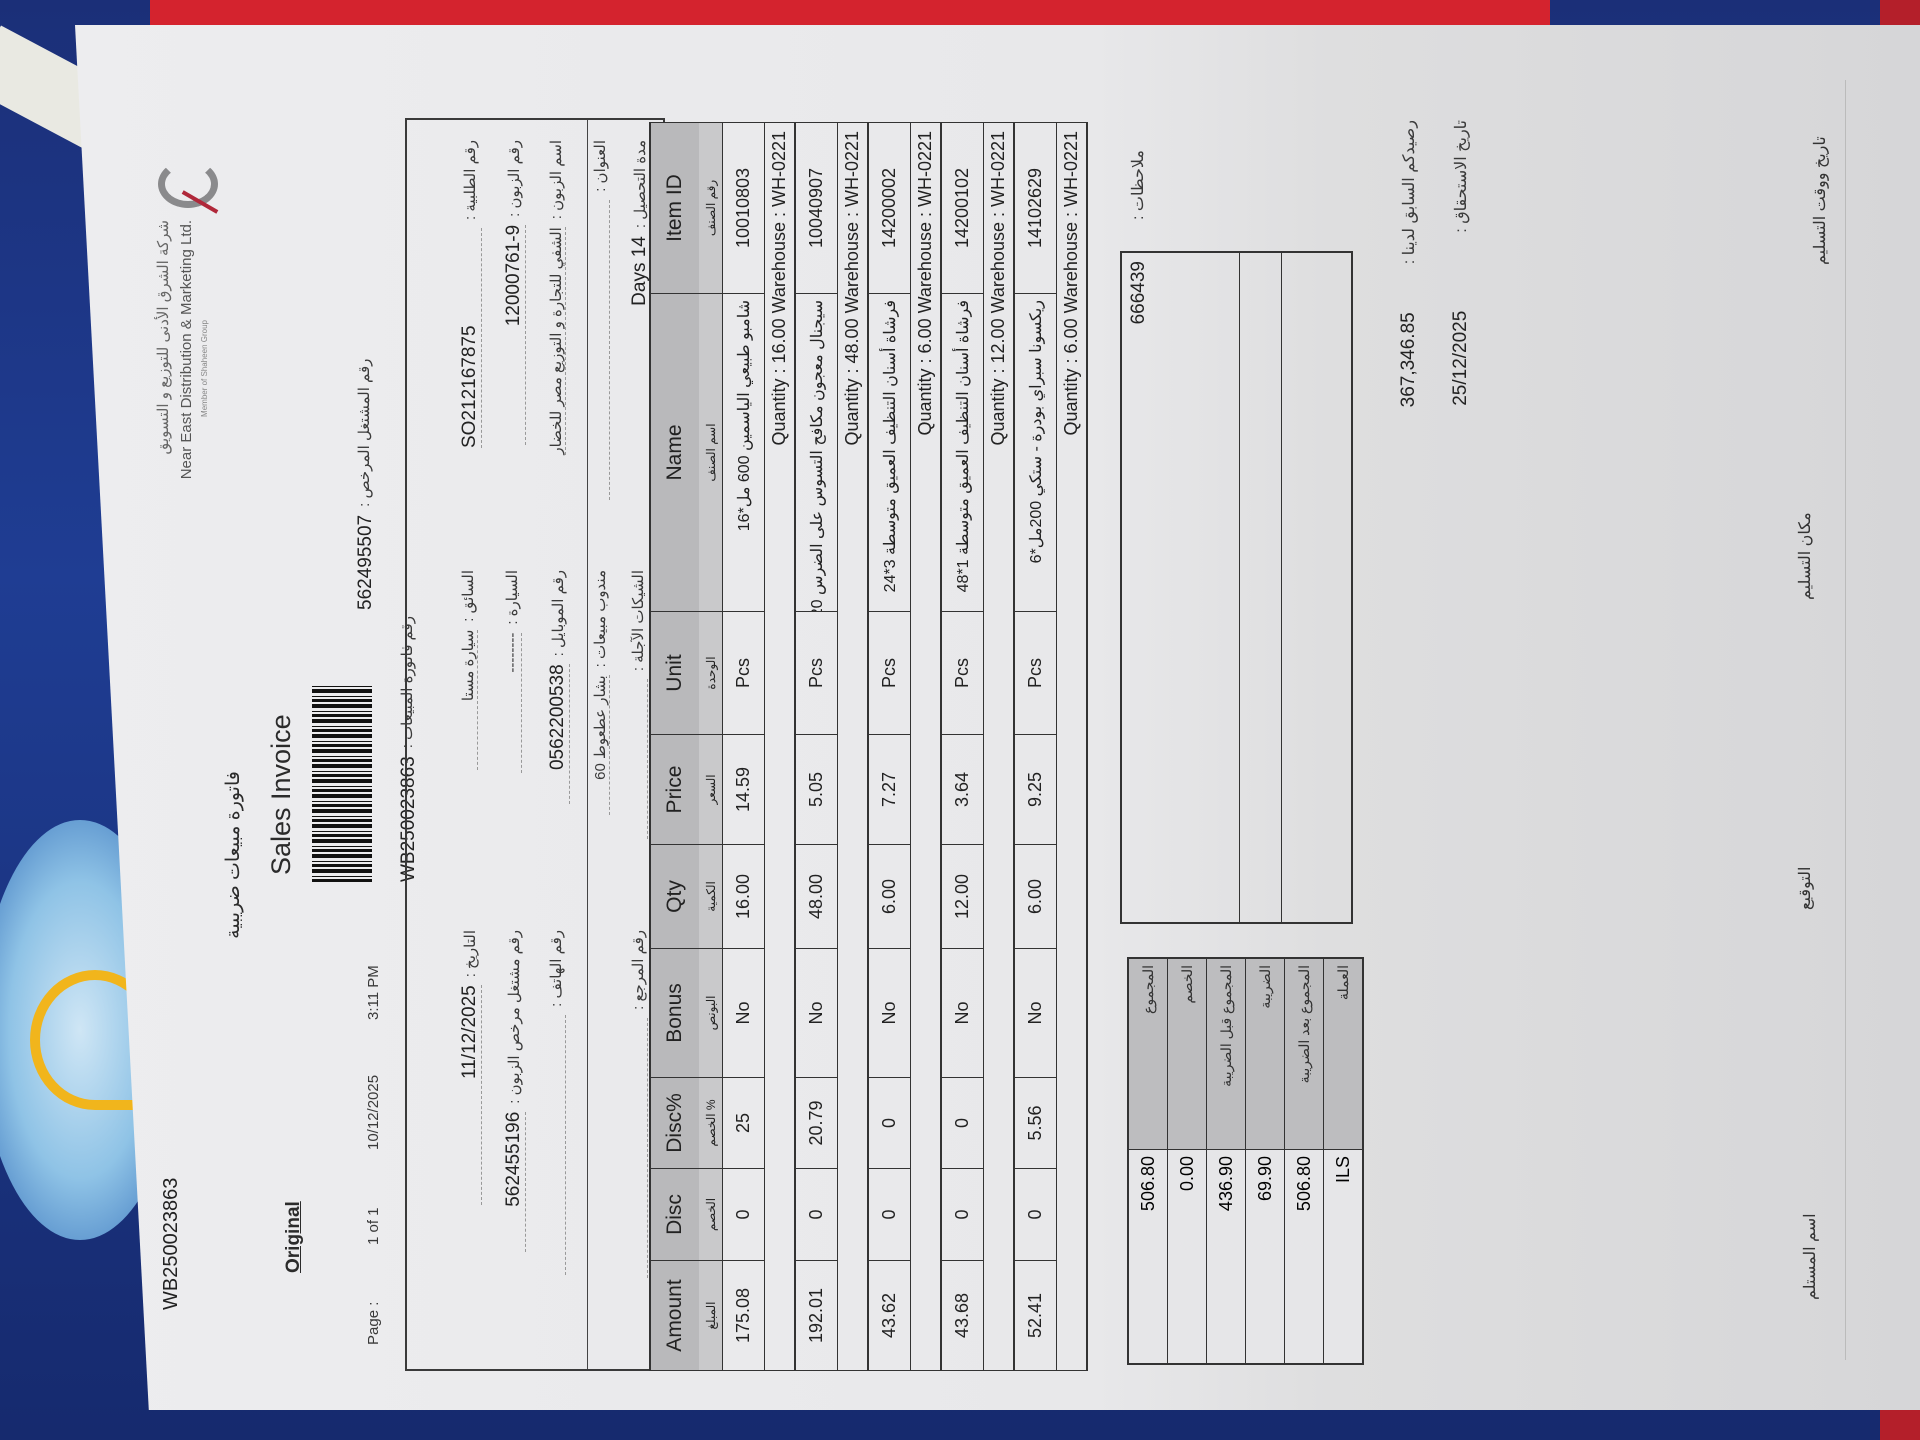 This screenshot has height=1440, width=1920. What do you see at coordinates (638, 970) in the screenshot?
I see `reference-label: رقم المرجع :` at bounding box center [638, 970].